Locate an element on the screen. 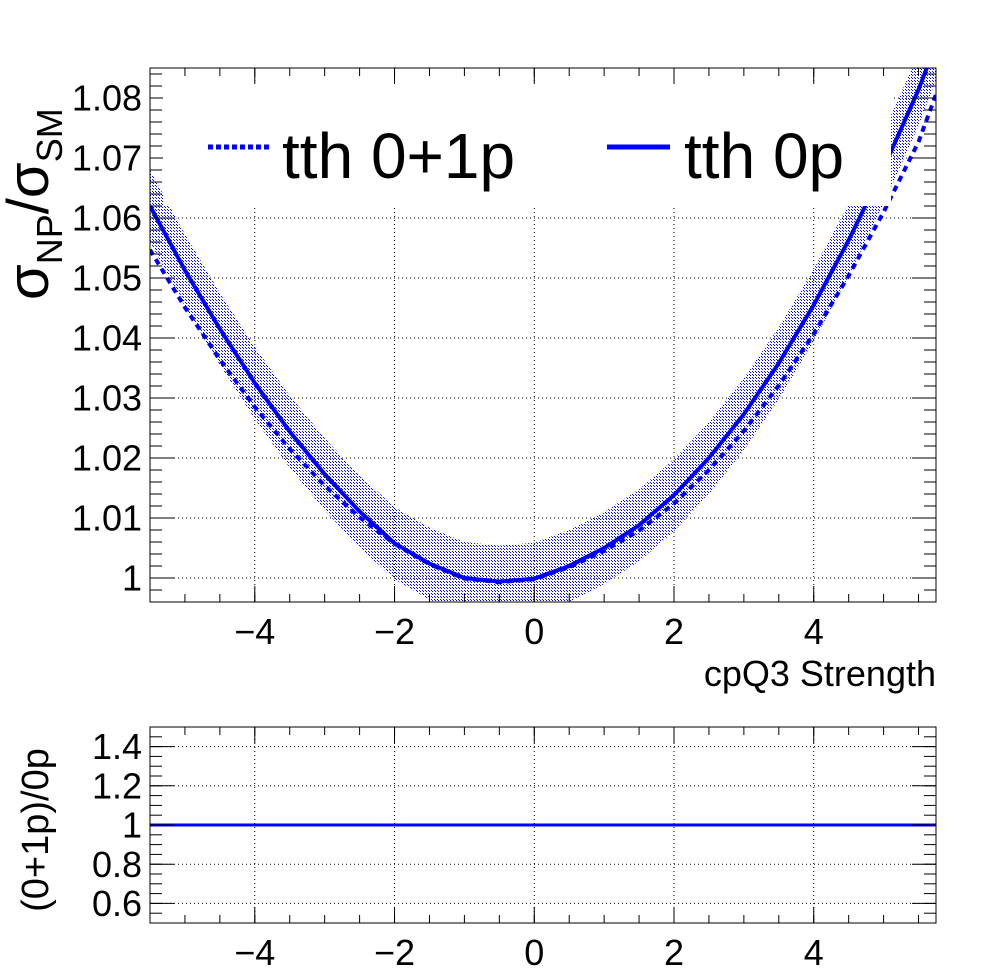 This screenshot has width=996, height=972. y-tick-label: 1.05 is located at coordinates (107, 278).